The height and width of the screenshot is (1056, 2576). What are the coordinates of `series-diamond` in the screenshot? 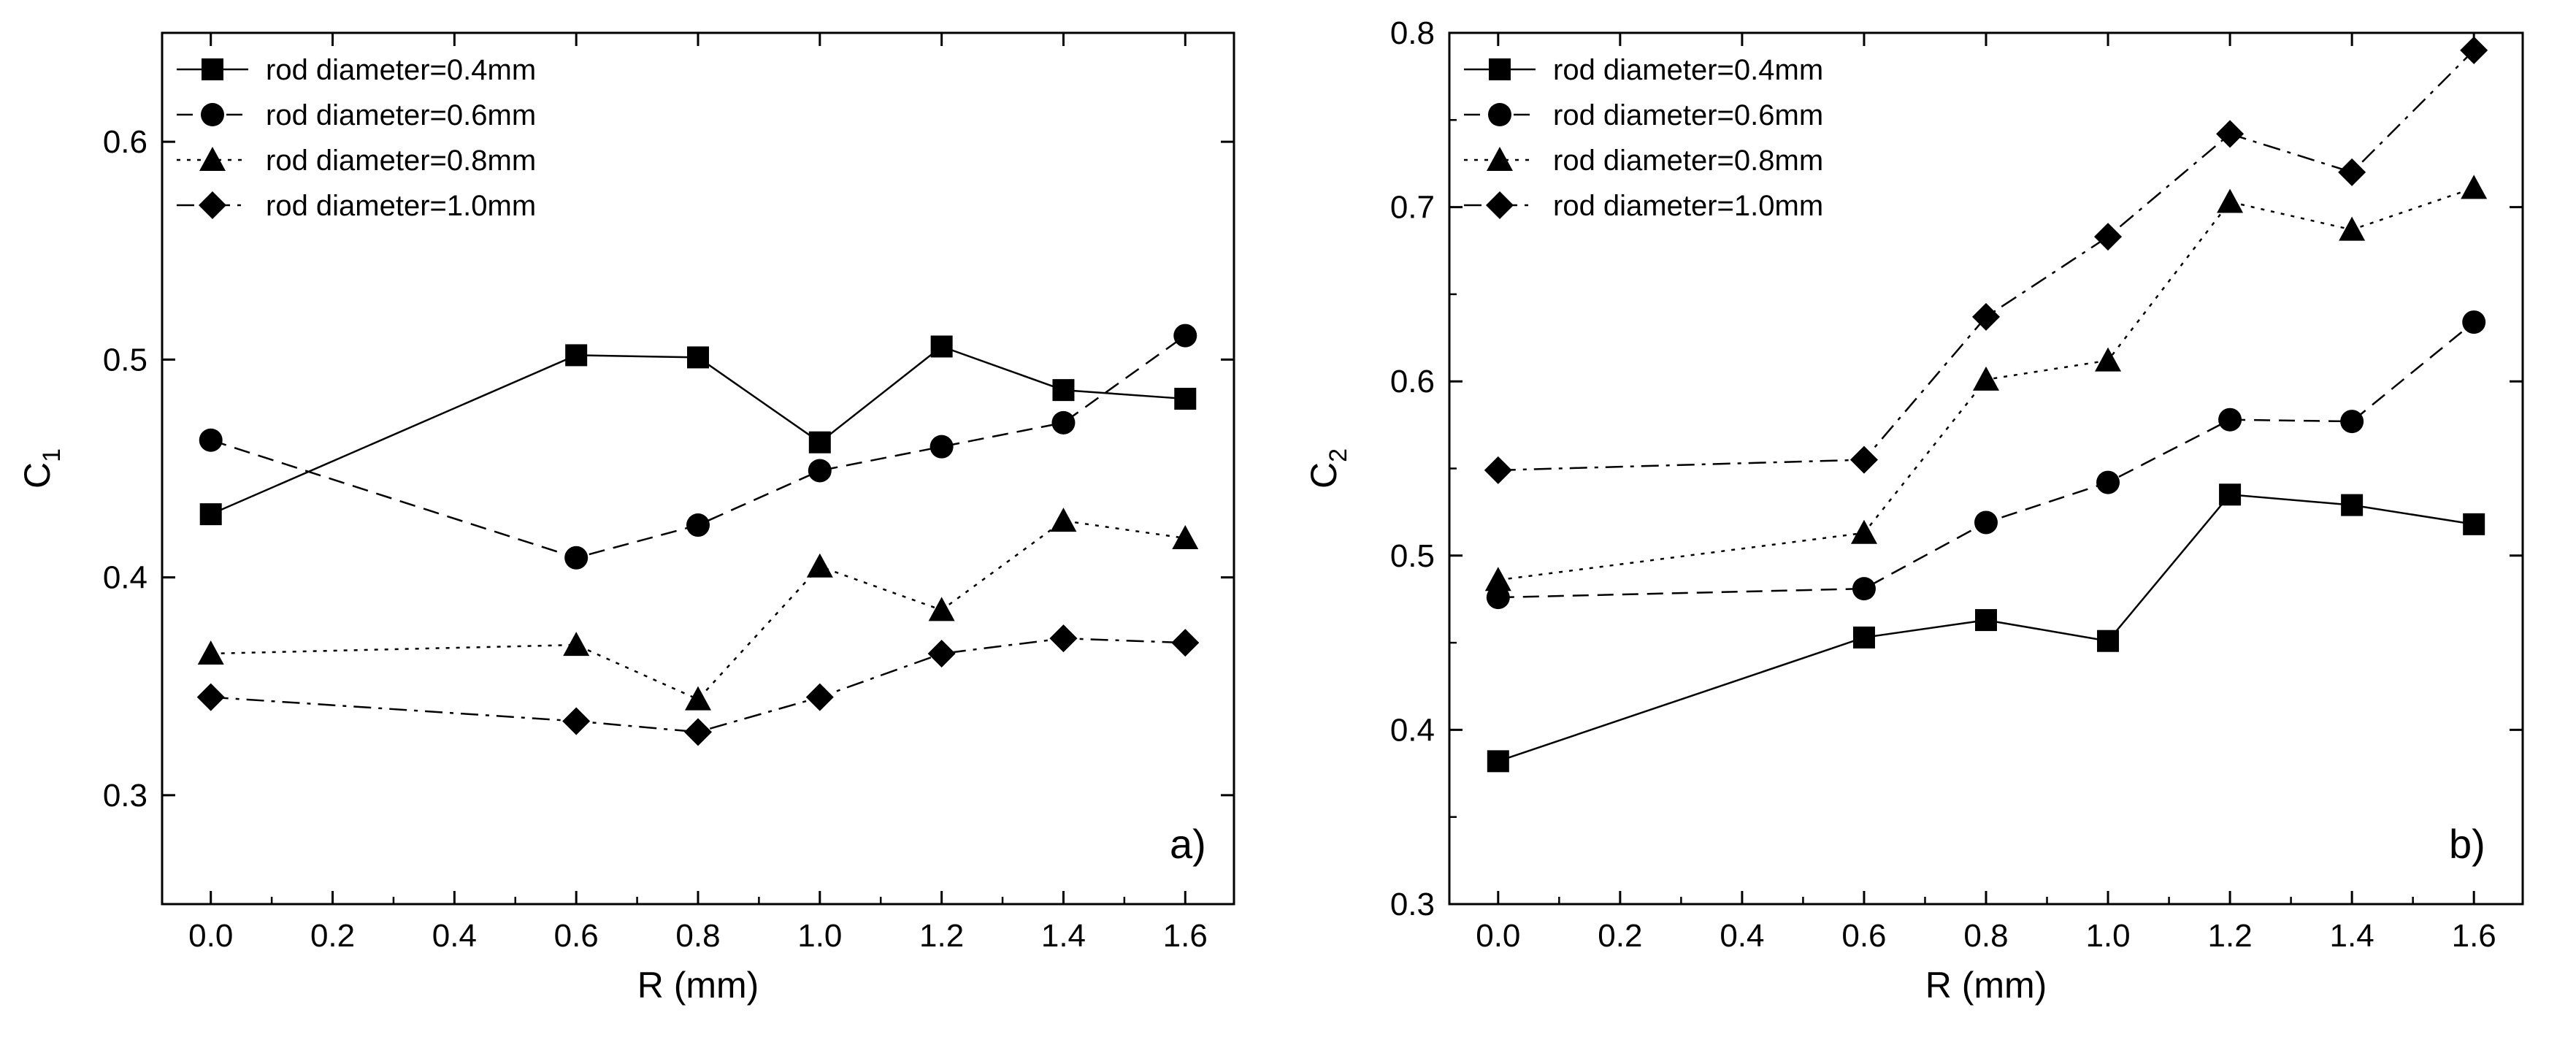 It's located at (698, 685).